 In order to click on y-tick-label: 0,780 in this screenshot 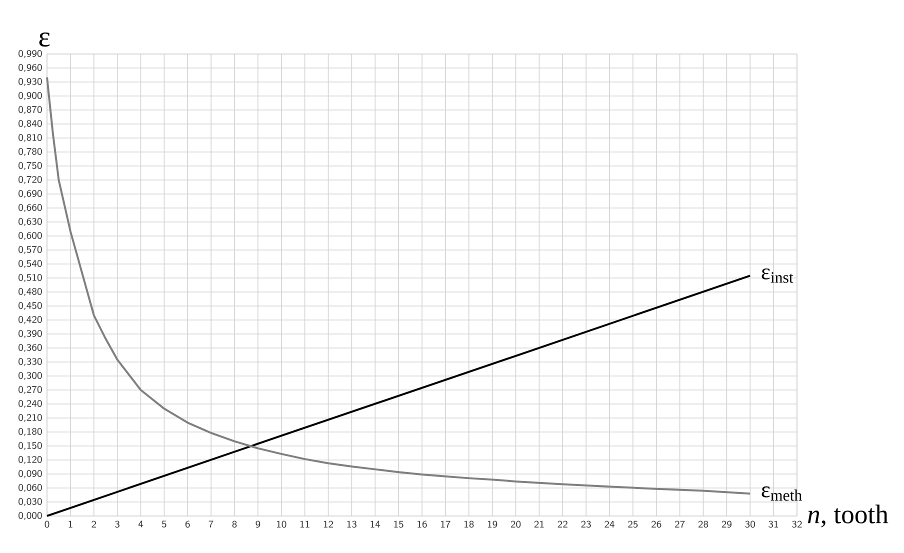, I will do `click(30, 152)`.